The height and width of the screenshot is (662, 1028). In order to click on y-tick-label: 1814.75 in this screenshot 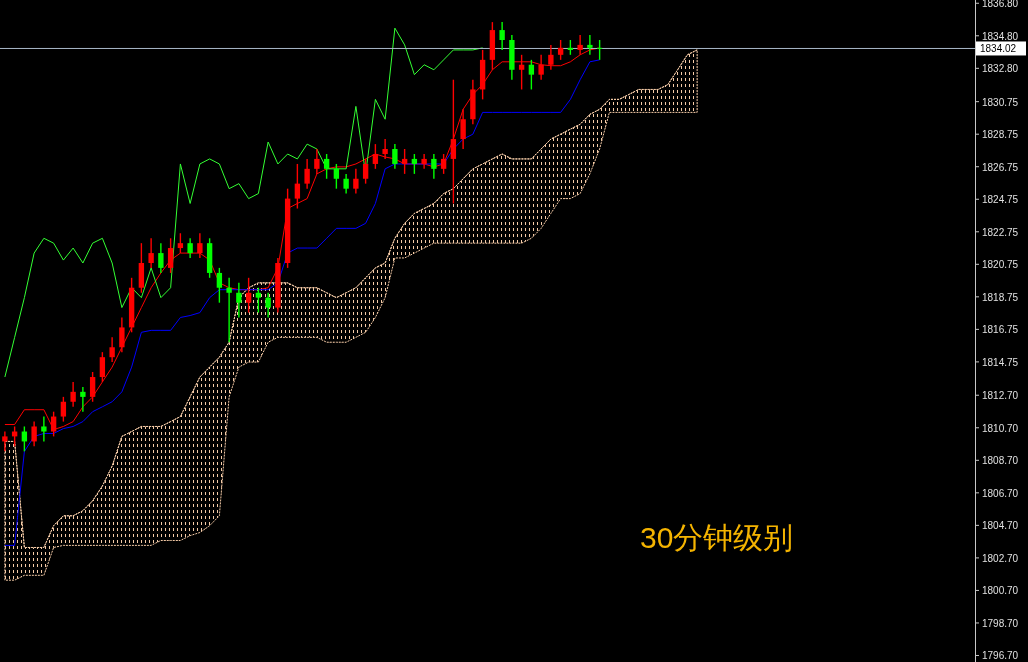, I will do `click(1000, 362)`.